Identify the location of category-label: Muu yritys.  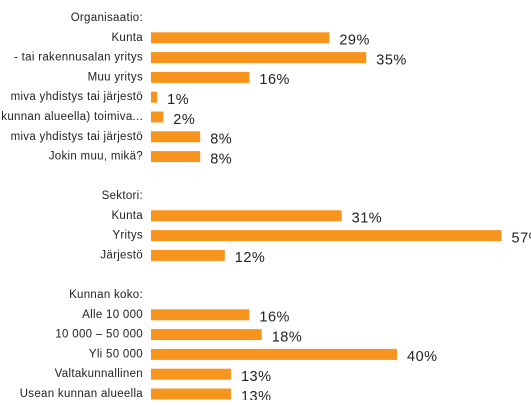
(115, 77).